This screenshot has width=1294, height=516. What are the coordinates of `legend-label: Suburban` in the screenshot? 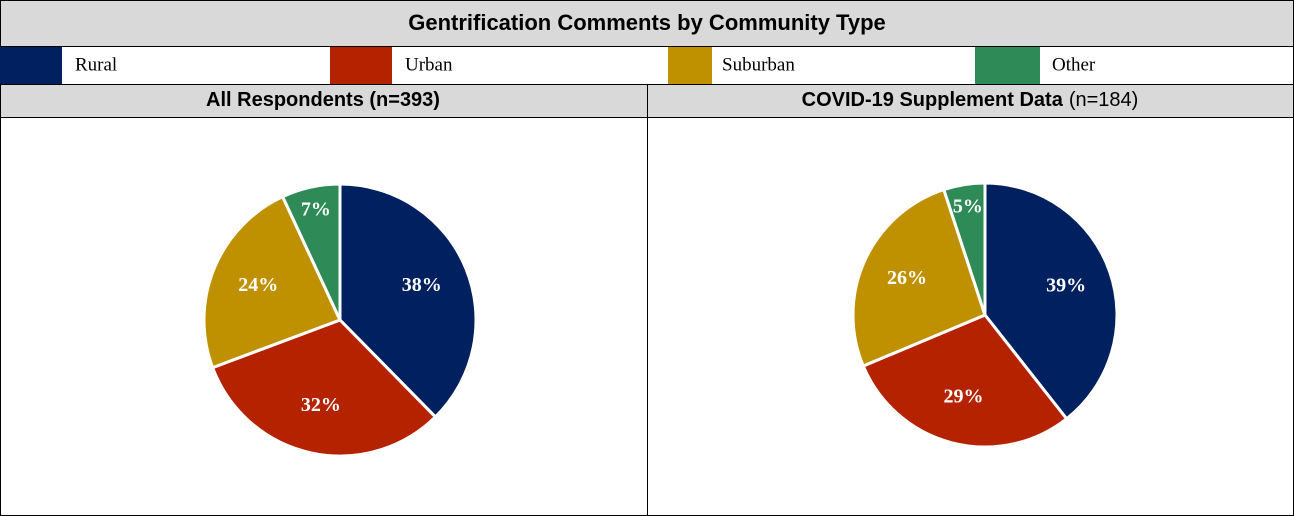 It's located at (758, 64).